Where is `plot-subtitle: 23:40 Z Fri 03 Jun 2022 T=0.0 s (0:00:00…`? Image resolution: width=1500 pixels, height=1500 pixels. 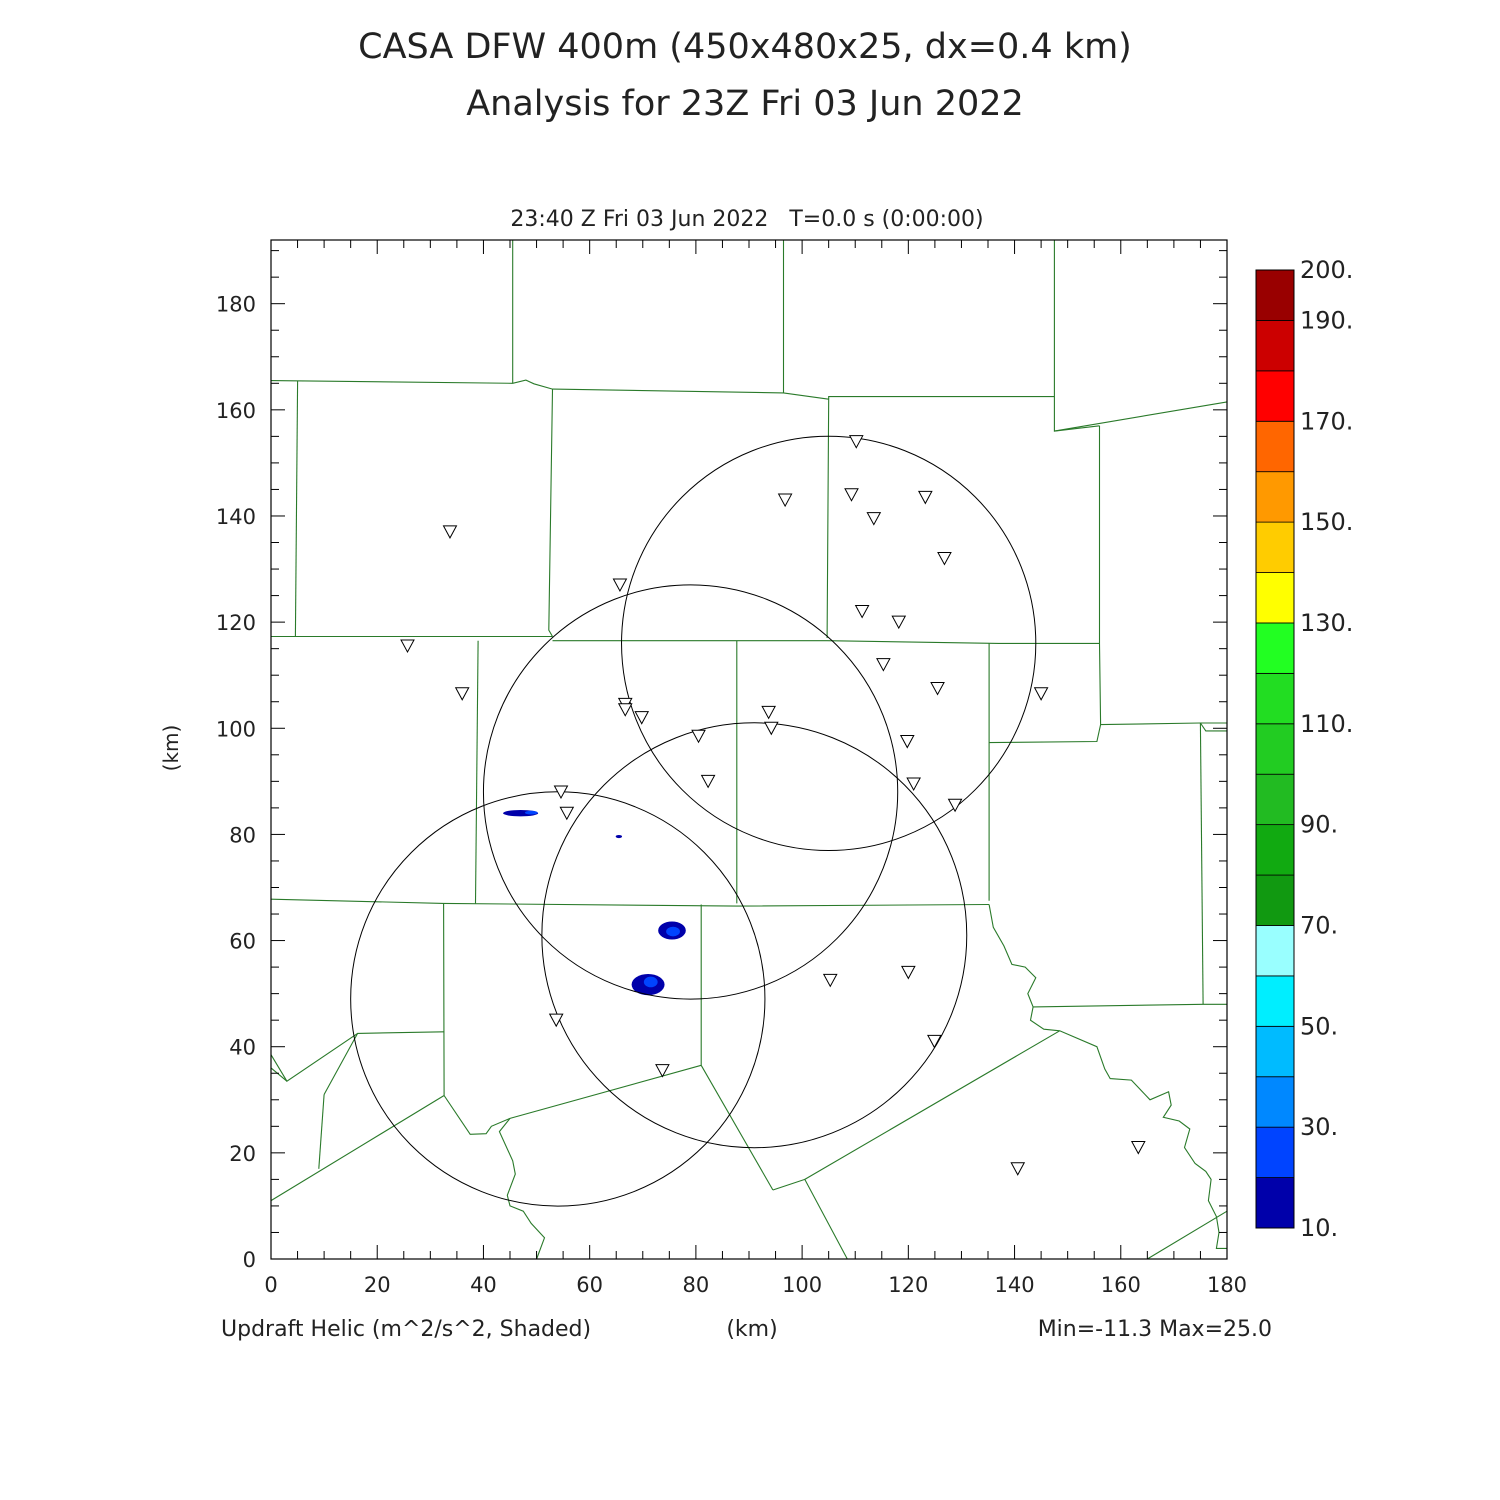
plot-subtitle: 23:40 Z Fri 03 Jun 2022 T=0.0 s (0:00:00… is located at coordinates (746, 219).